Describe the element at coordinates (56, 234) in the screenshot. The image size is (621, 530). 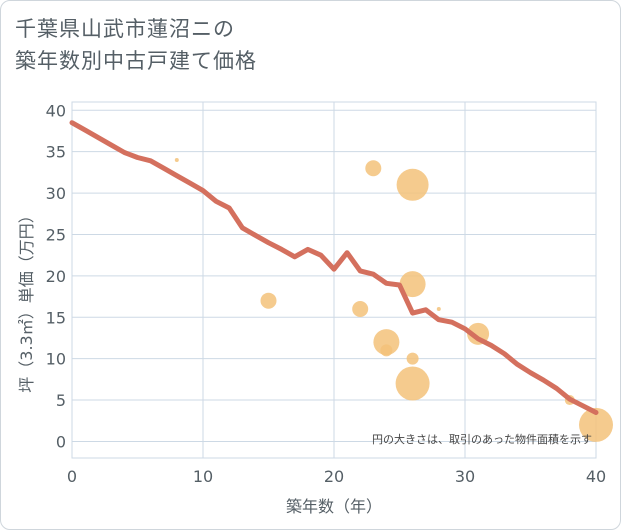
I see `y-tick-label: 25` at that location.